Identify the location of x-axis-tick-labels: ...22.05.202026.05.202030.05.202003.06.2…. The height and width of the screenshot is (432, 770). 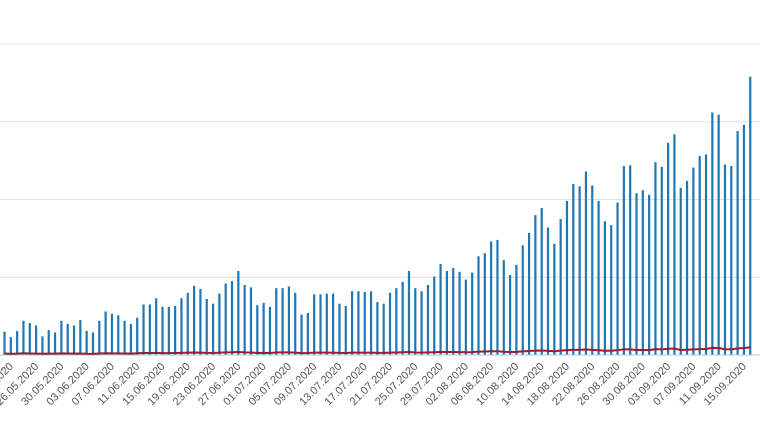
(374, 384).